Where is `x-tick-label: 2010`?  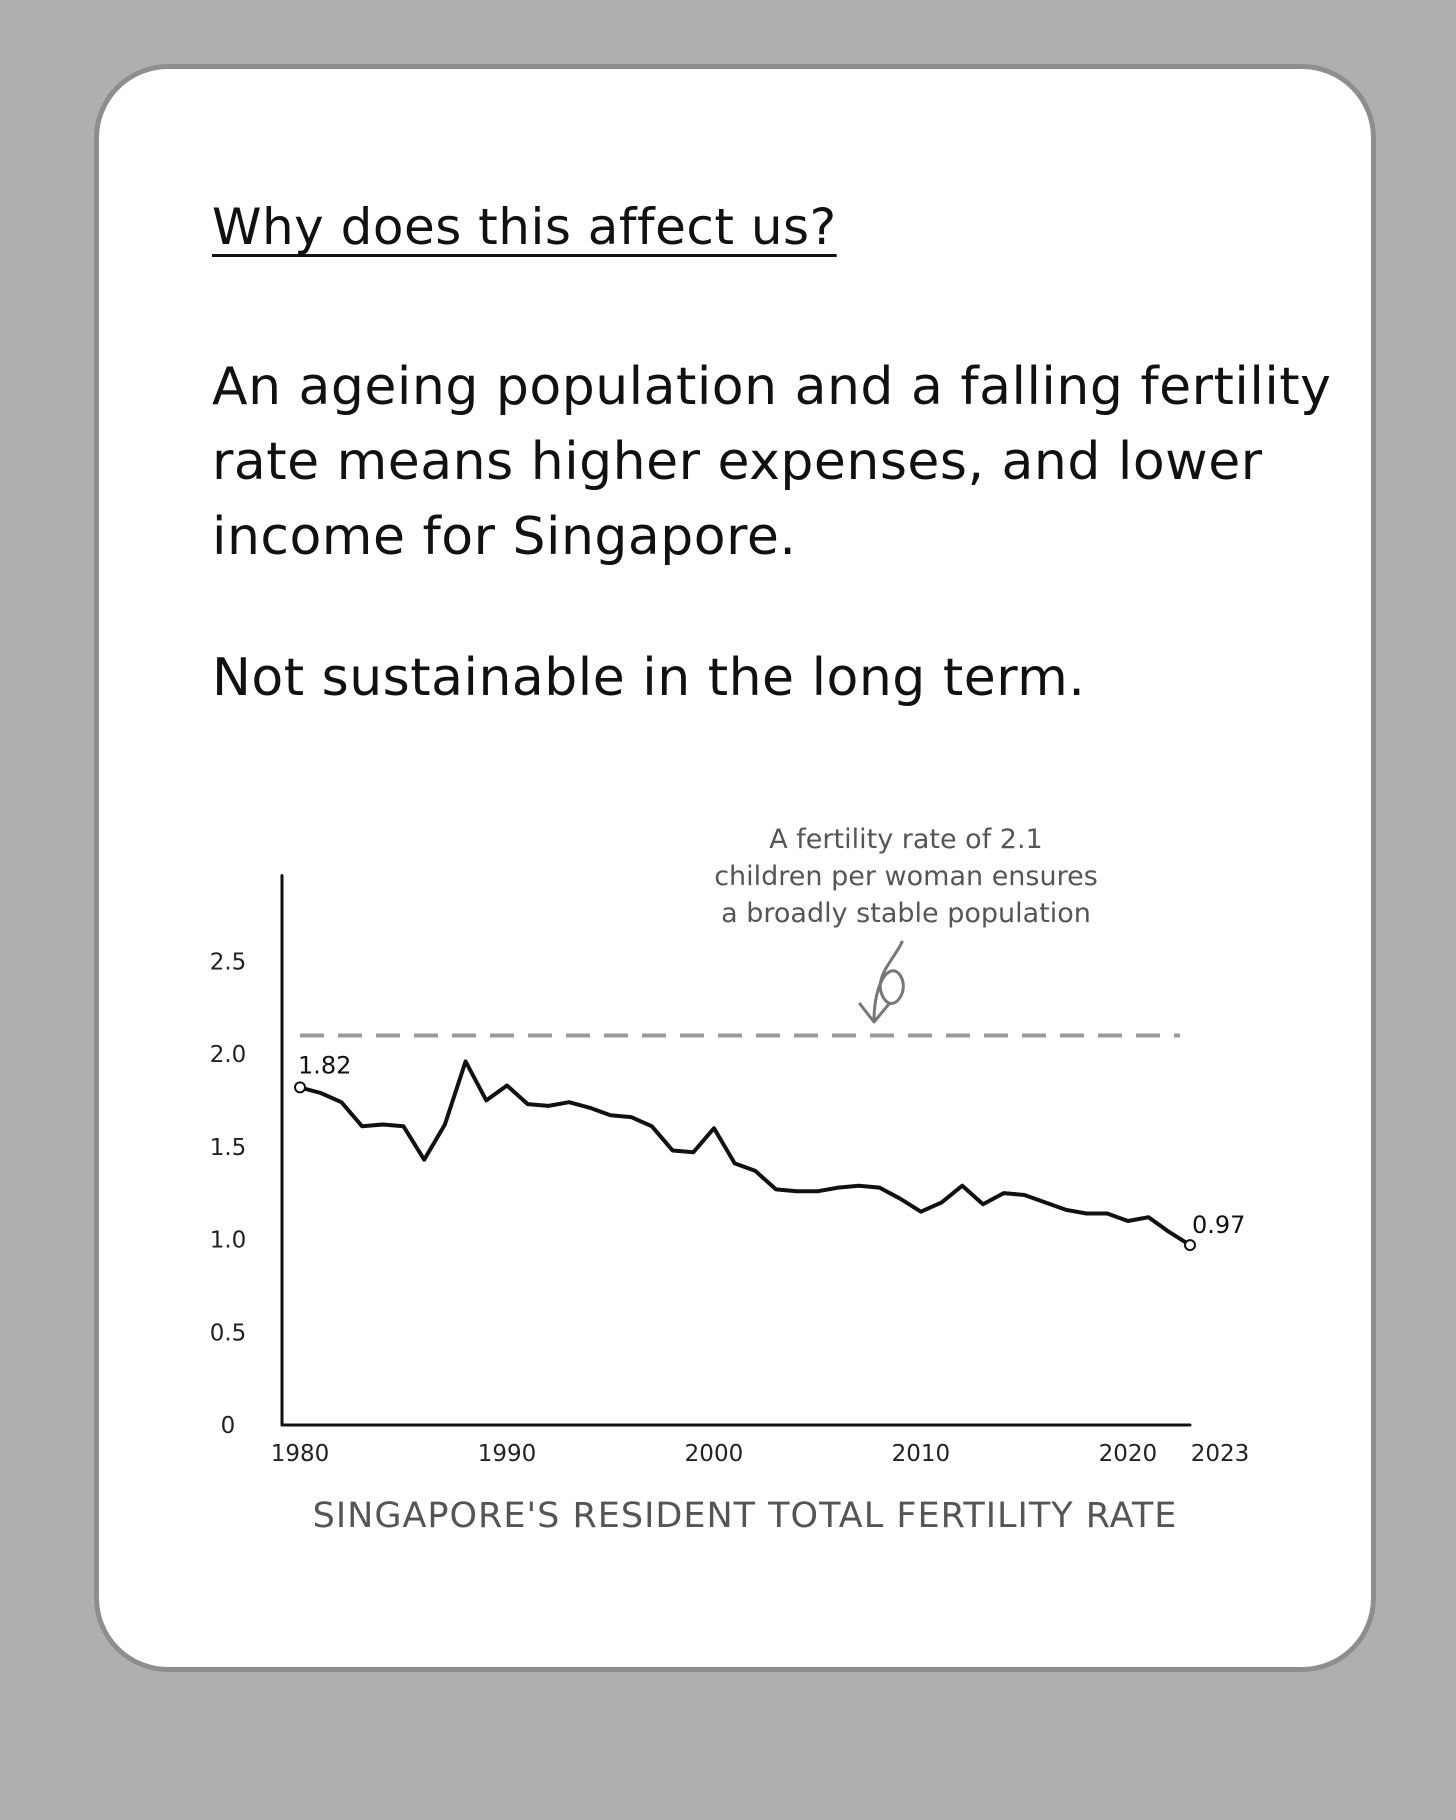 x-tick-label: 2010 is located at coordinates (921, 1454).